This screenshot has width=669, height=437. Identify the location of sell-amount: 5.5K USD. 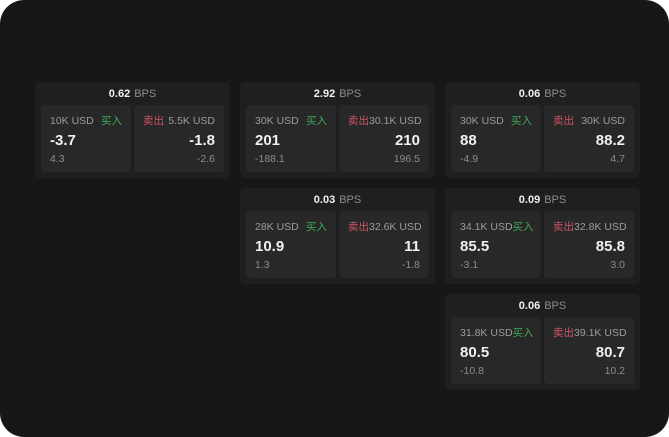
(191, 120).